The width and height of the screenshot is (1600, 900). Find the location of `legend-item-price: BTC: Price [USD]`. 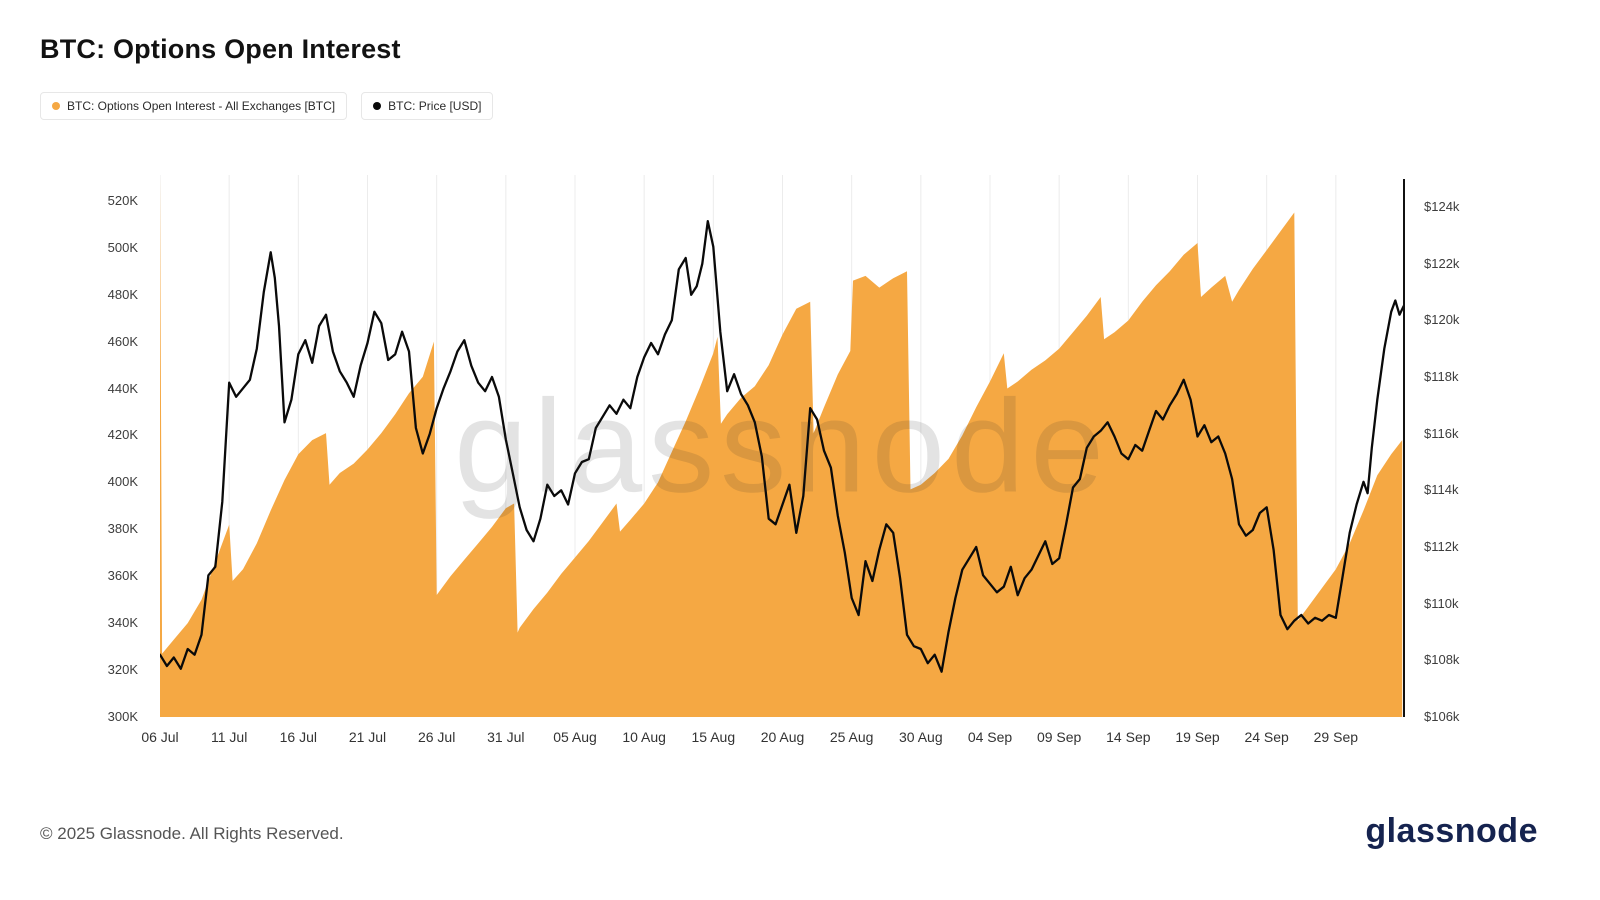

legend-item-price: BTC: Price [USD] is located at coordinates (427, 106).